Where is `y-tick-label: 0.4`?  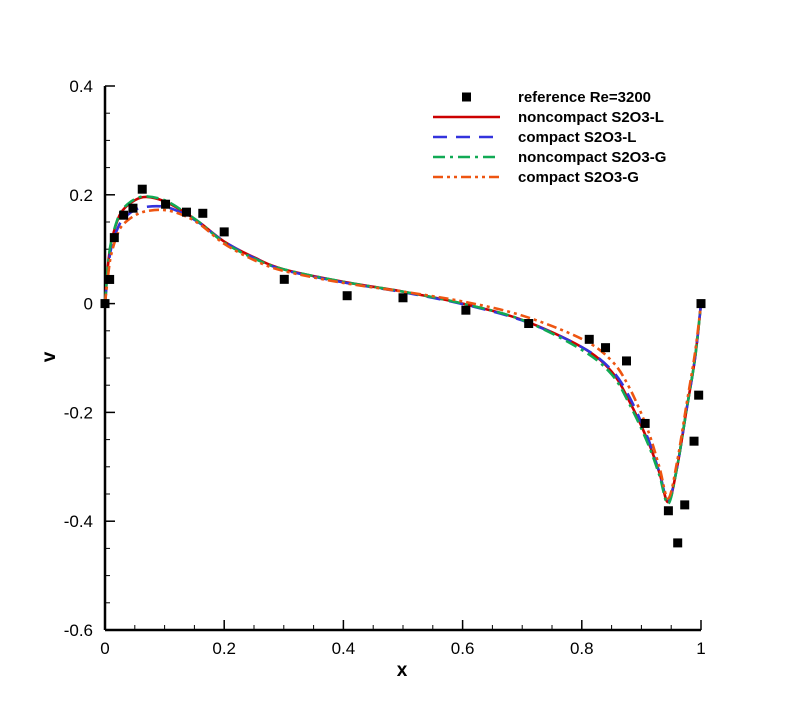
y-tick-label: 0.4 is located at coordinates (81, 86).